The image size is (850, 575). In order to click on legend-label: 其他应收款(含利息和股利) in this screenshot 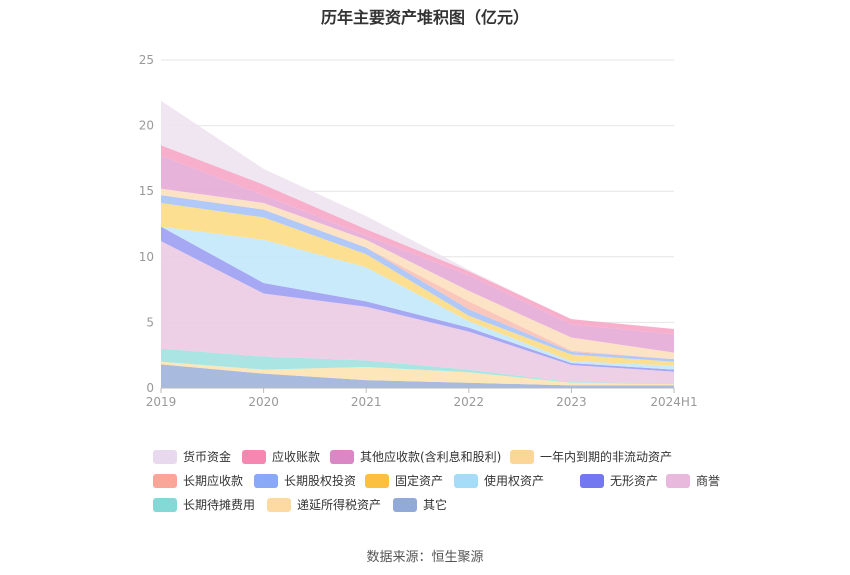, I will do `click(431, 457)`.